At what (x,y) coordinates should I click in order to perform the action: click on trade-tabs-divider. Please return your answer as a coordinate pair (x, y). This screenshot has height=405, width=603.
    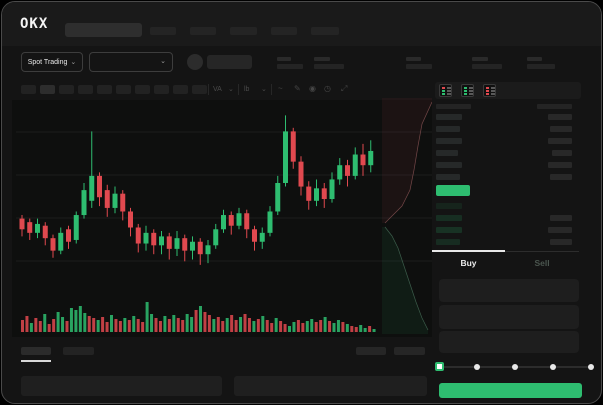
    Looking at the image, I should click on (505, 251).